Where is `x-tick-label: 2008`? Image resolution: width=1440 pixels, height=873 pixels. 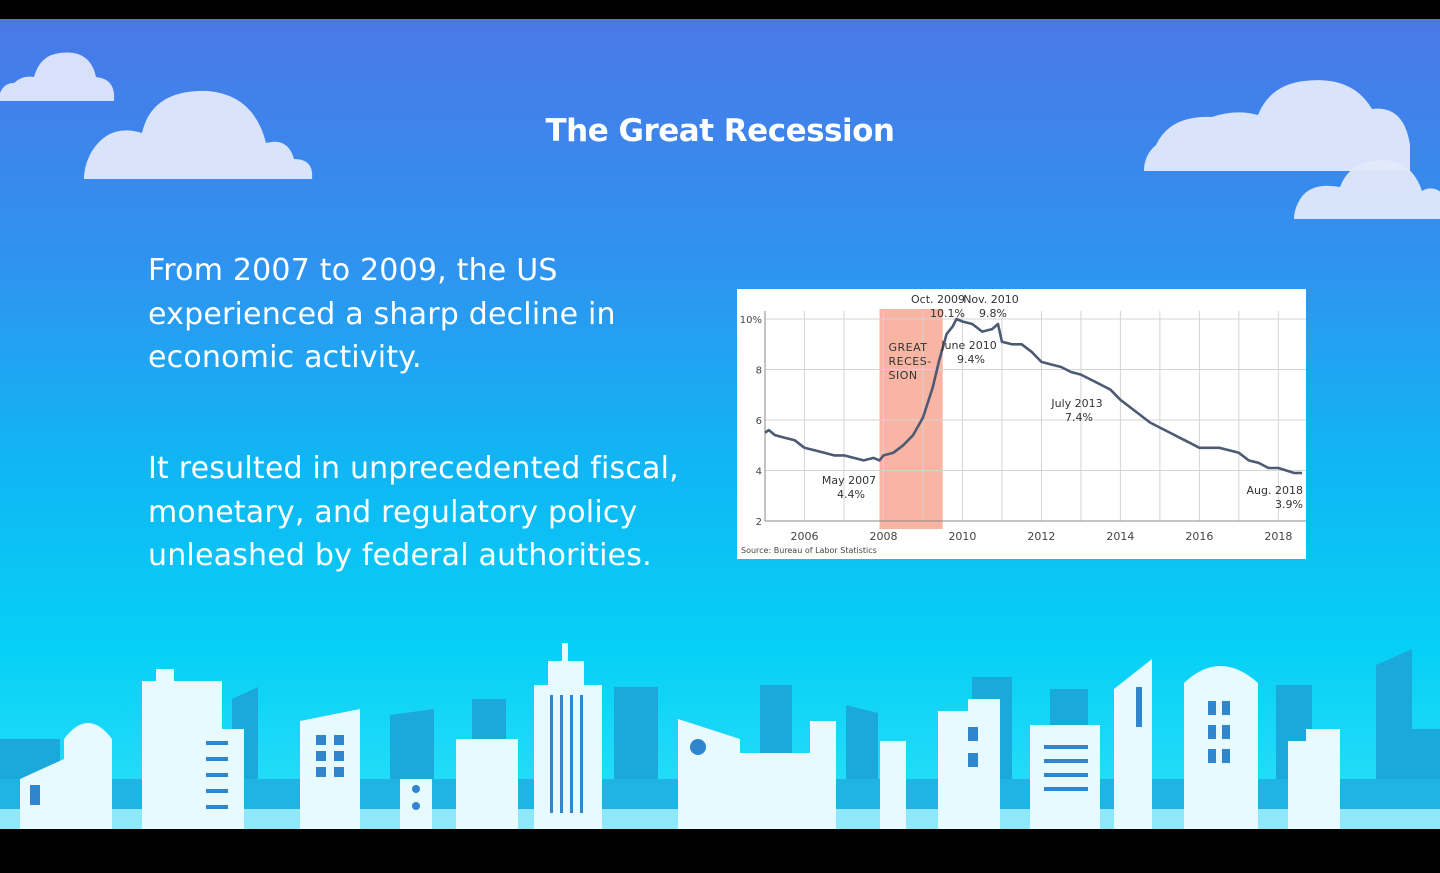 x-tick-label: 2008 is located at coordinates (883, 536).